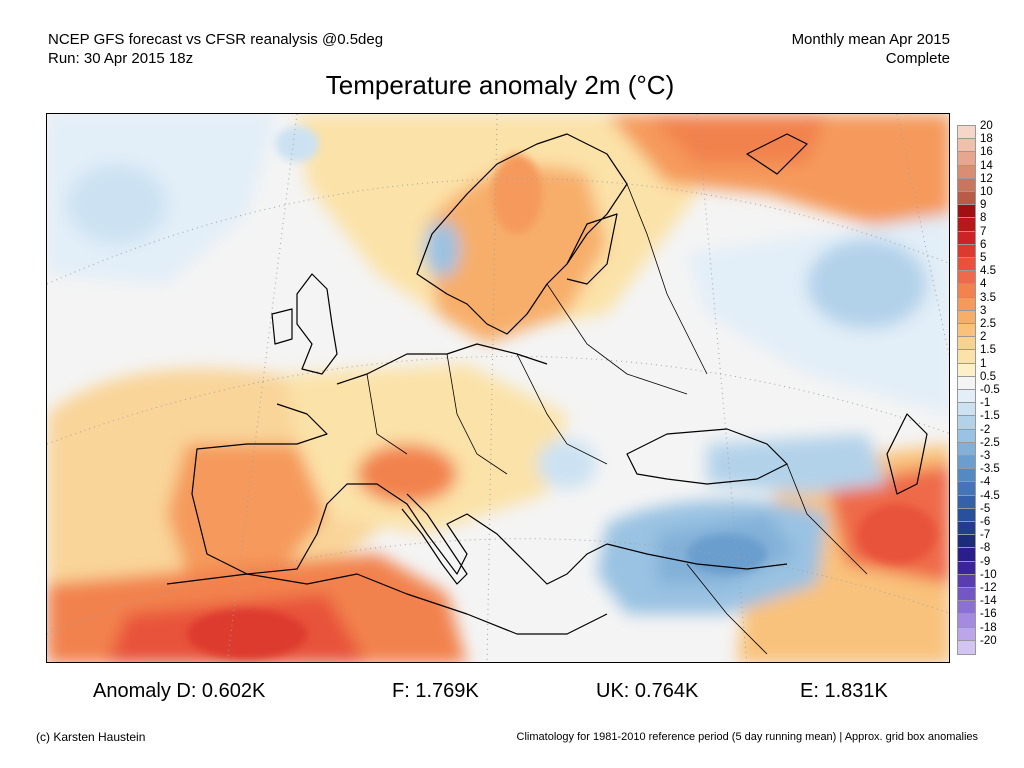 The height and width of the screenshot is (768, 1024). I want to click on run-time: Run: 30 Apr 2015 18z, so click(121, 58).